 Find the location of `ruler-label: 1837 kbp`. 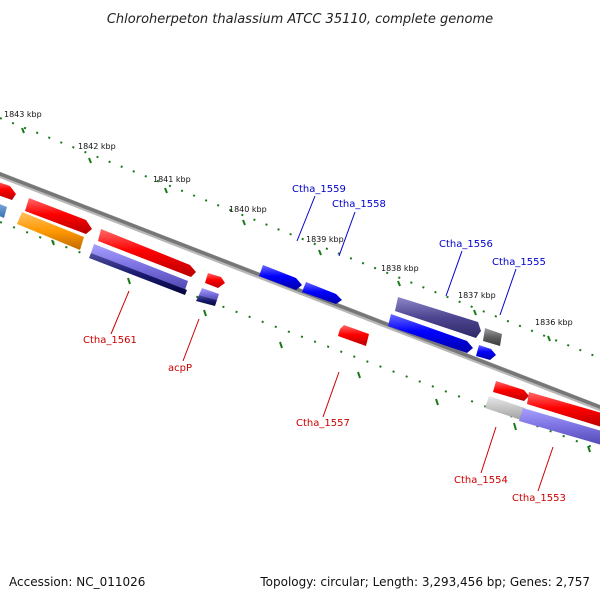

ruler-label: 1837 kbp is located at coordinates (477, 295).